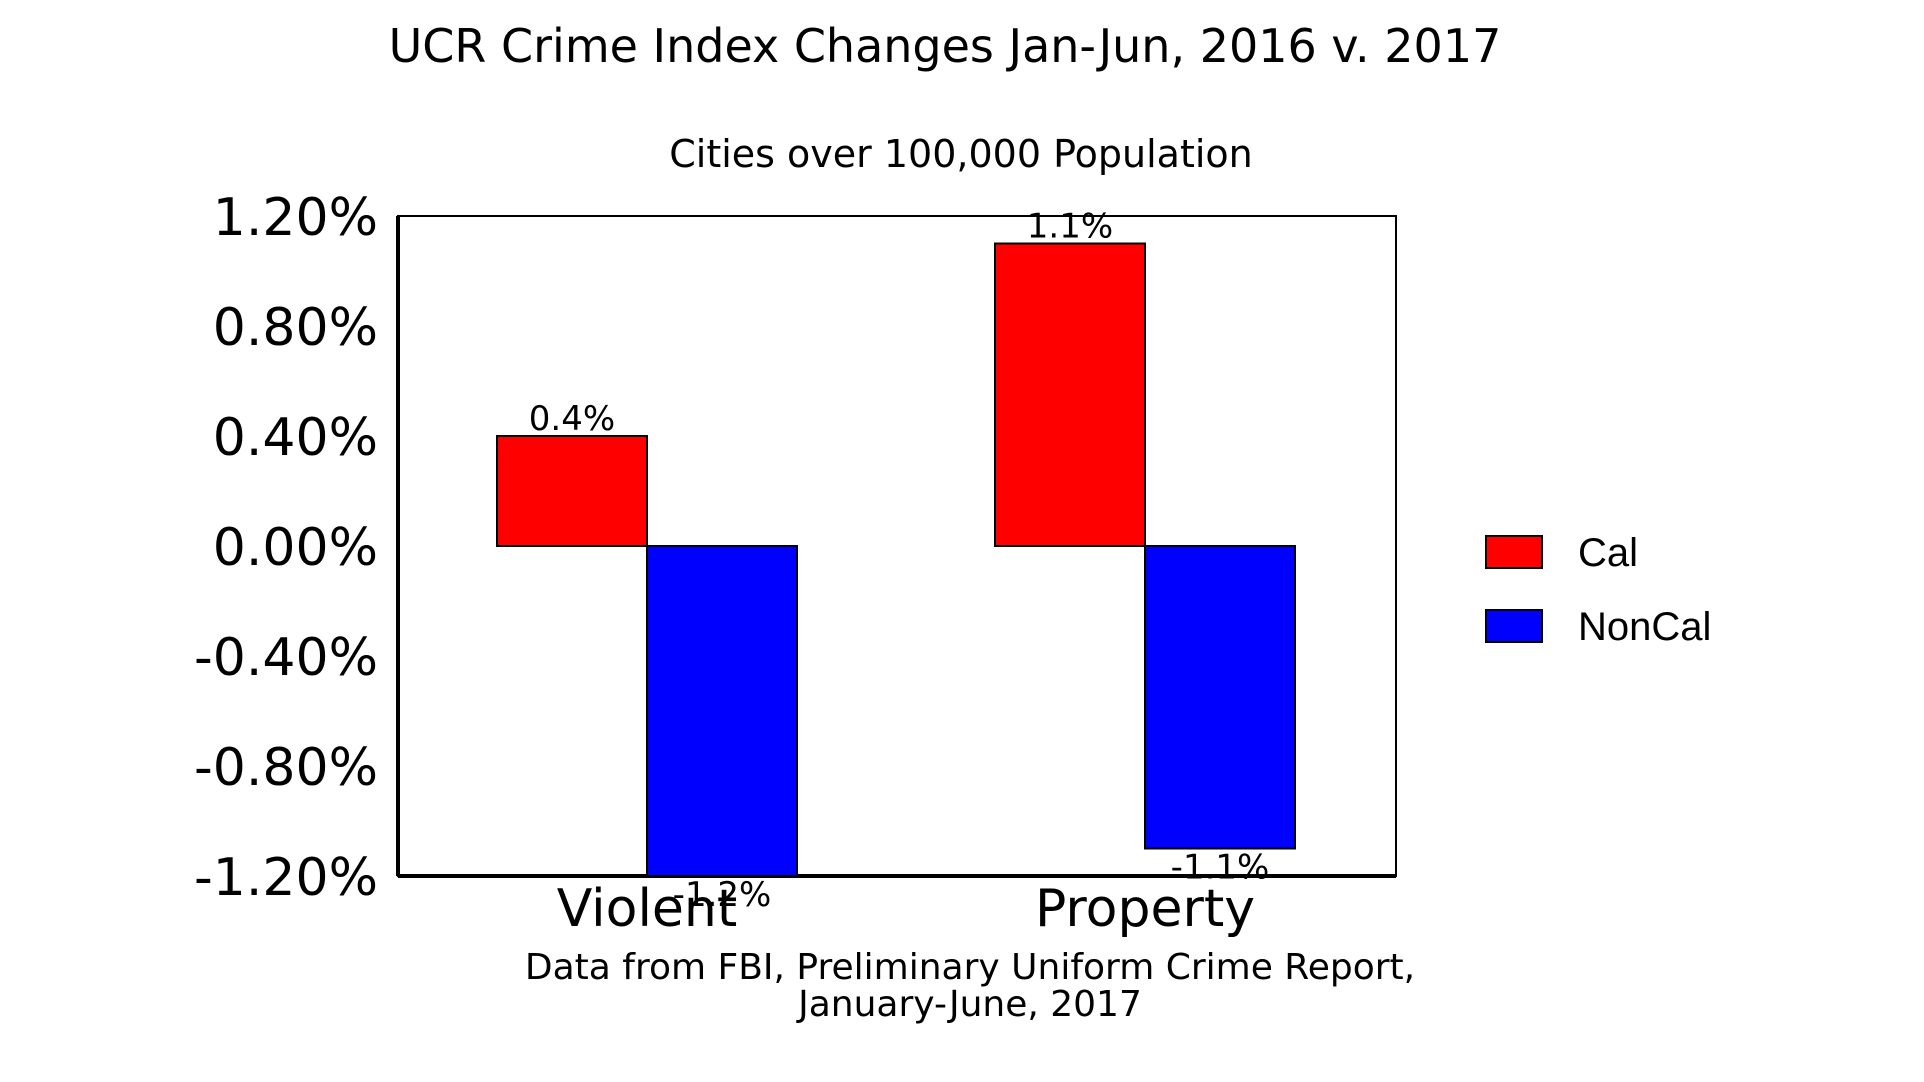 The height and width of the screenshot is (1082, 1924). Describe the element at coordinates (295, 438) in the screenshot. I see `y-tick-label: 0.40%` at that location.